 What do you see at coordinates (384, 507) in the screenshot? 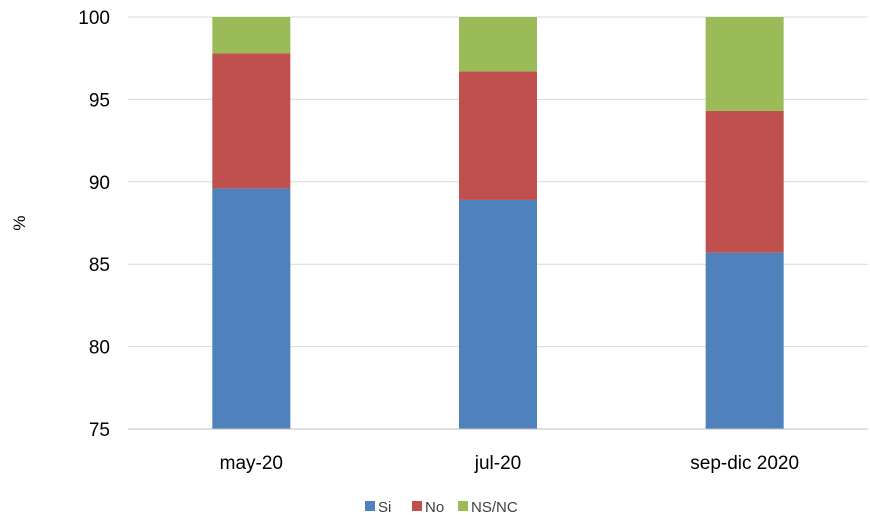
I see `legend-label: Si` at bounding box center [384, 507].